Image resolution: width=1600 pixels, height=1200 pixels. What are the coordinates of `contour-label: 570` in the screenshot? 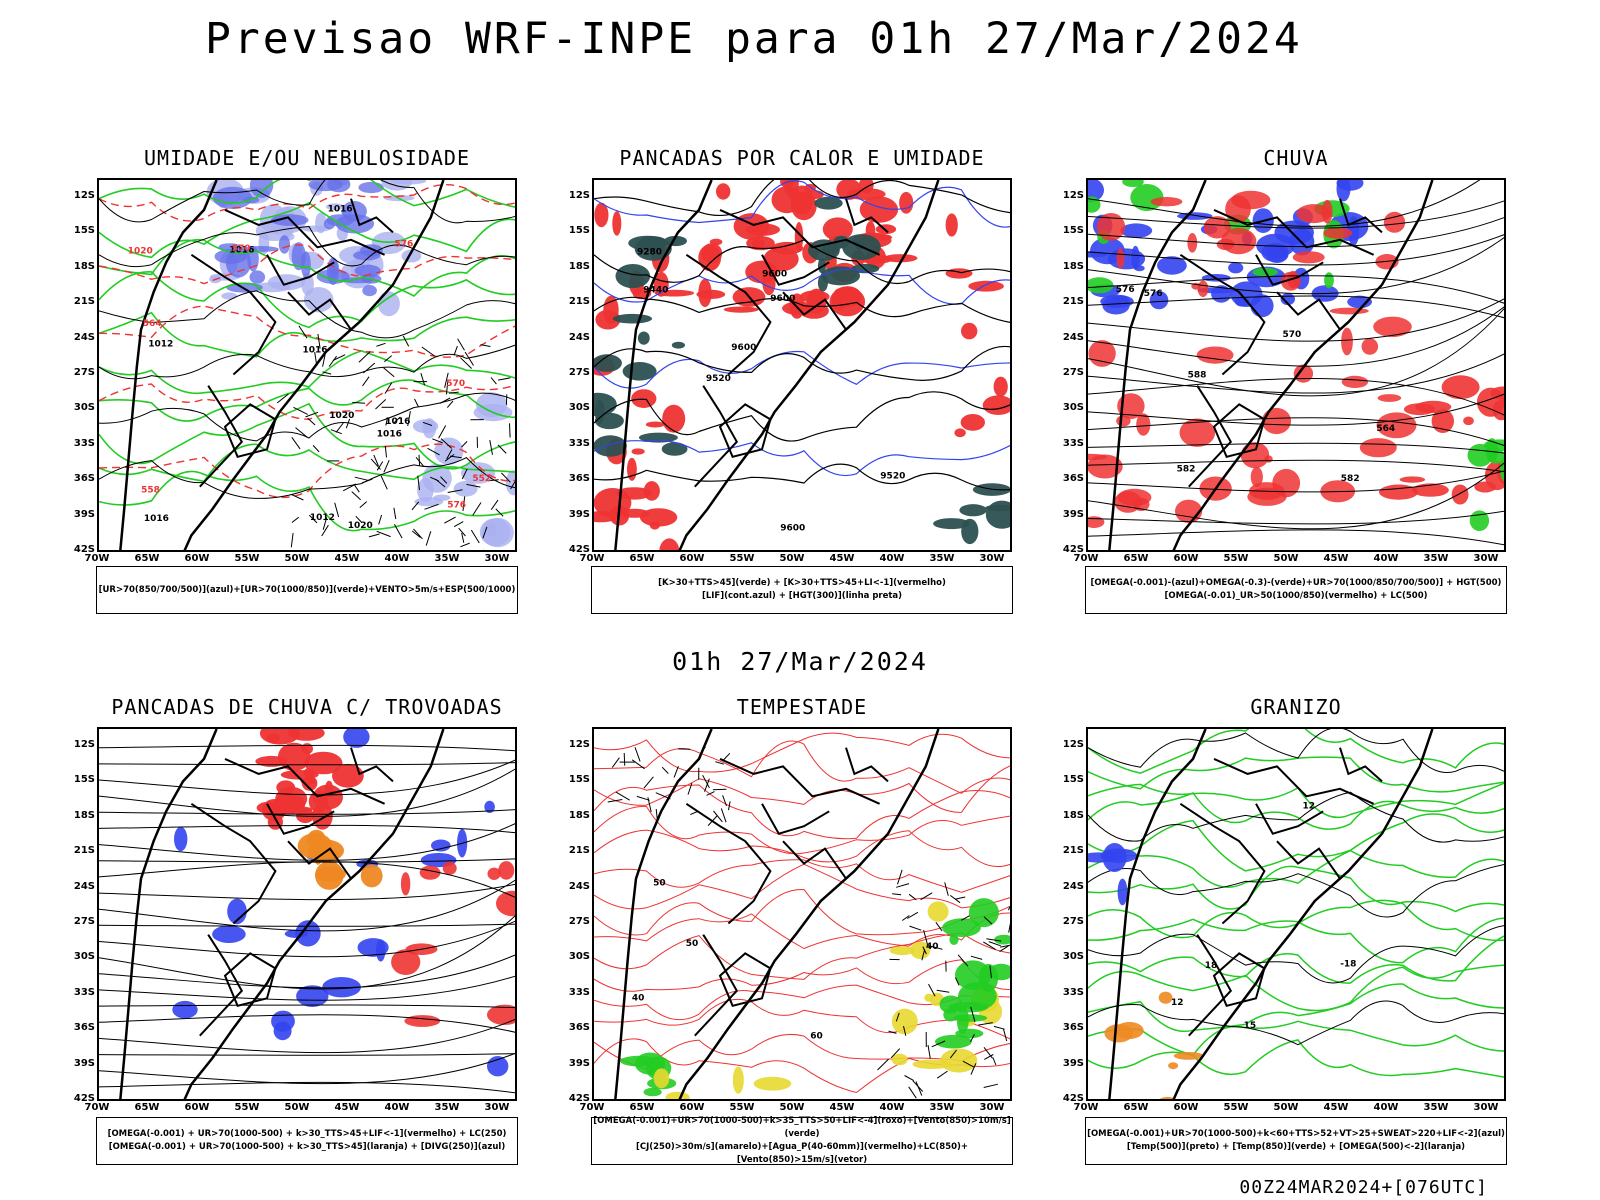 It's located at (455, 384).